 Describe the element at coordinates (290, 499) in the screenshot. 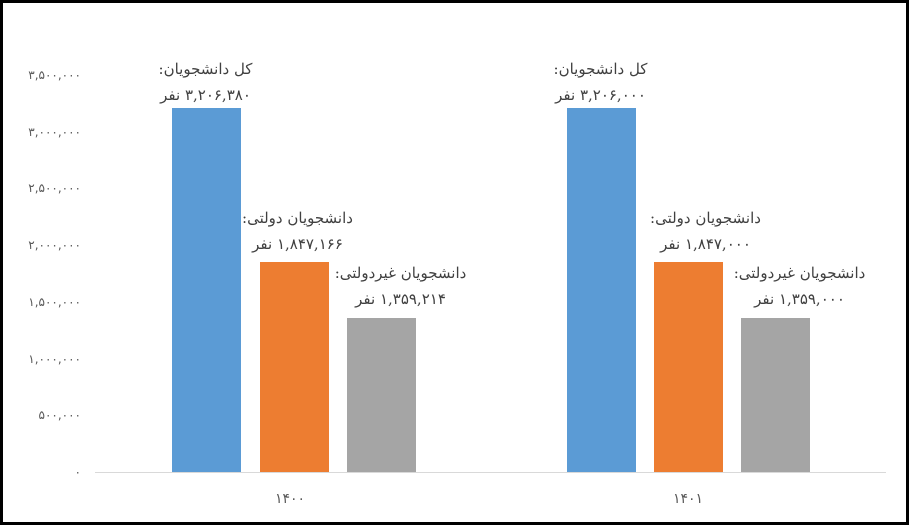

I see `x-category-1400: ۱۴۰۰` at that location.